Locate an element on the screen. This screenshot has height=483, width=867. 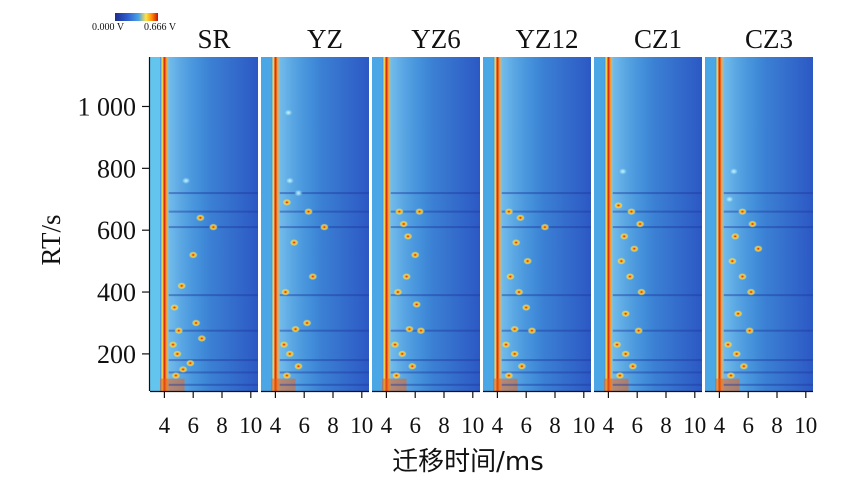
y-axis: 200 400 600 800 1 000 is located at coordinates (114, 224).